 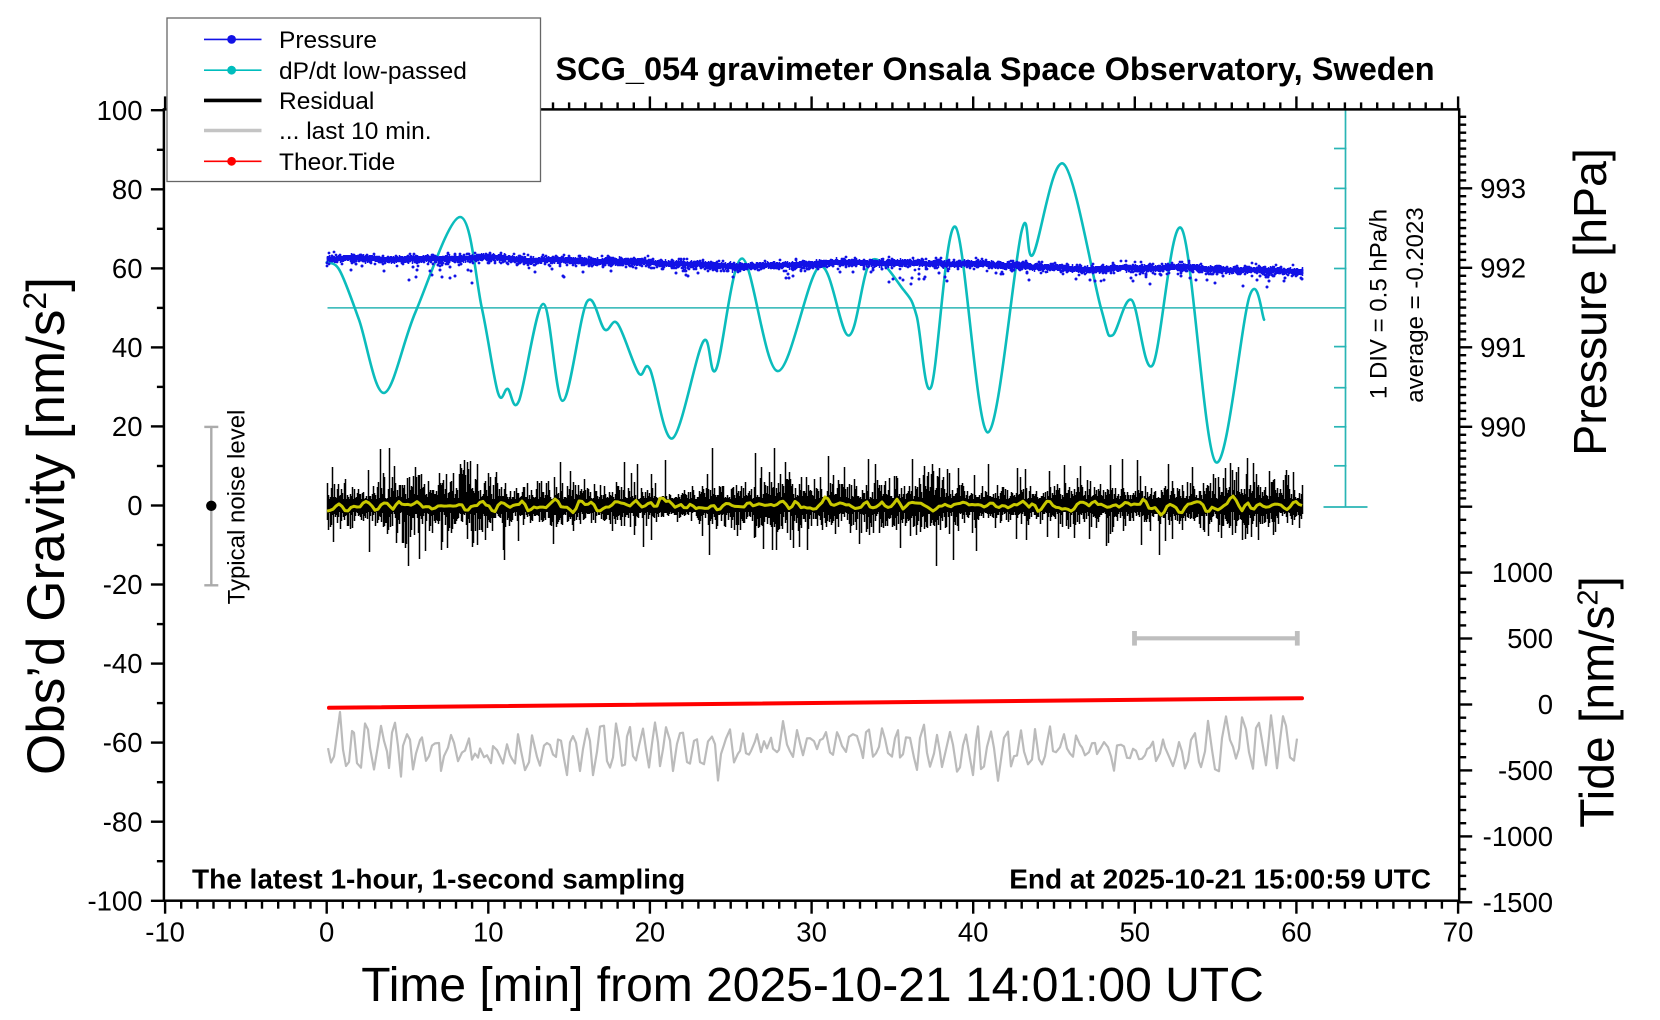 I want to click on svg-text: -1000, so click(x=1518, y=836).